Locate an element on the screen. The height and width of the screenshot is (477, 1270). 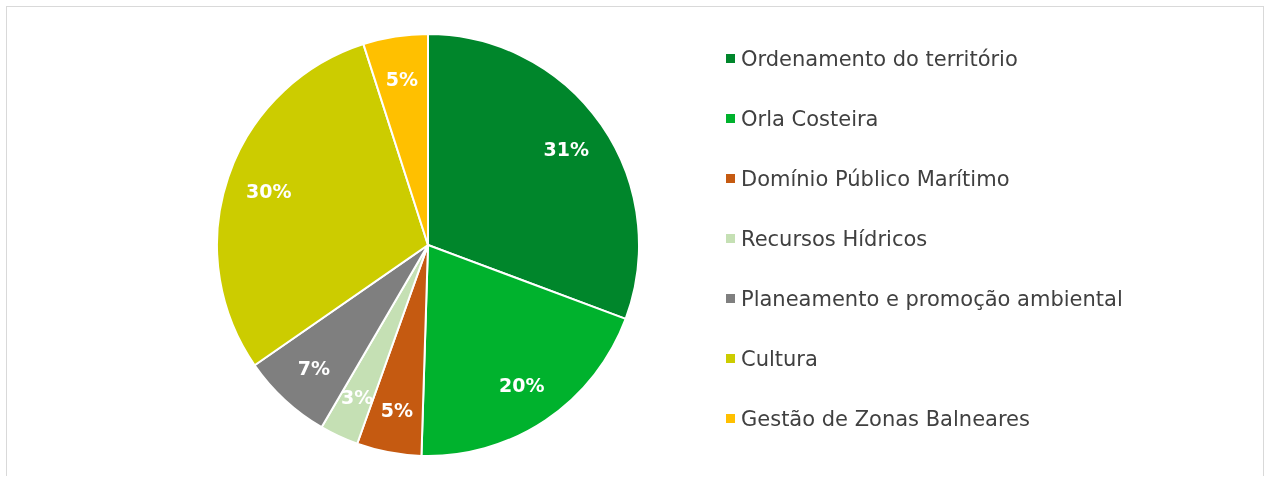
legend-label: Recursos Hídricos is located at coordinates (834, 238).